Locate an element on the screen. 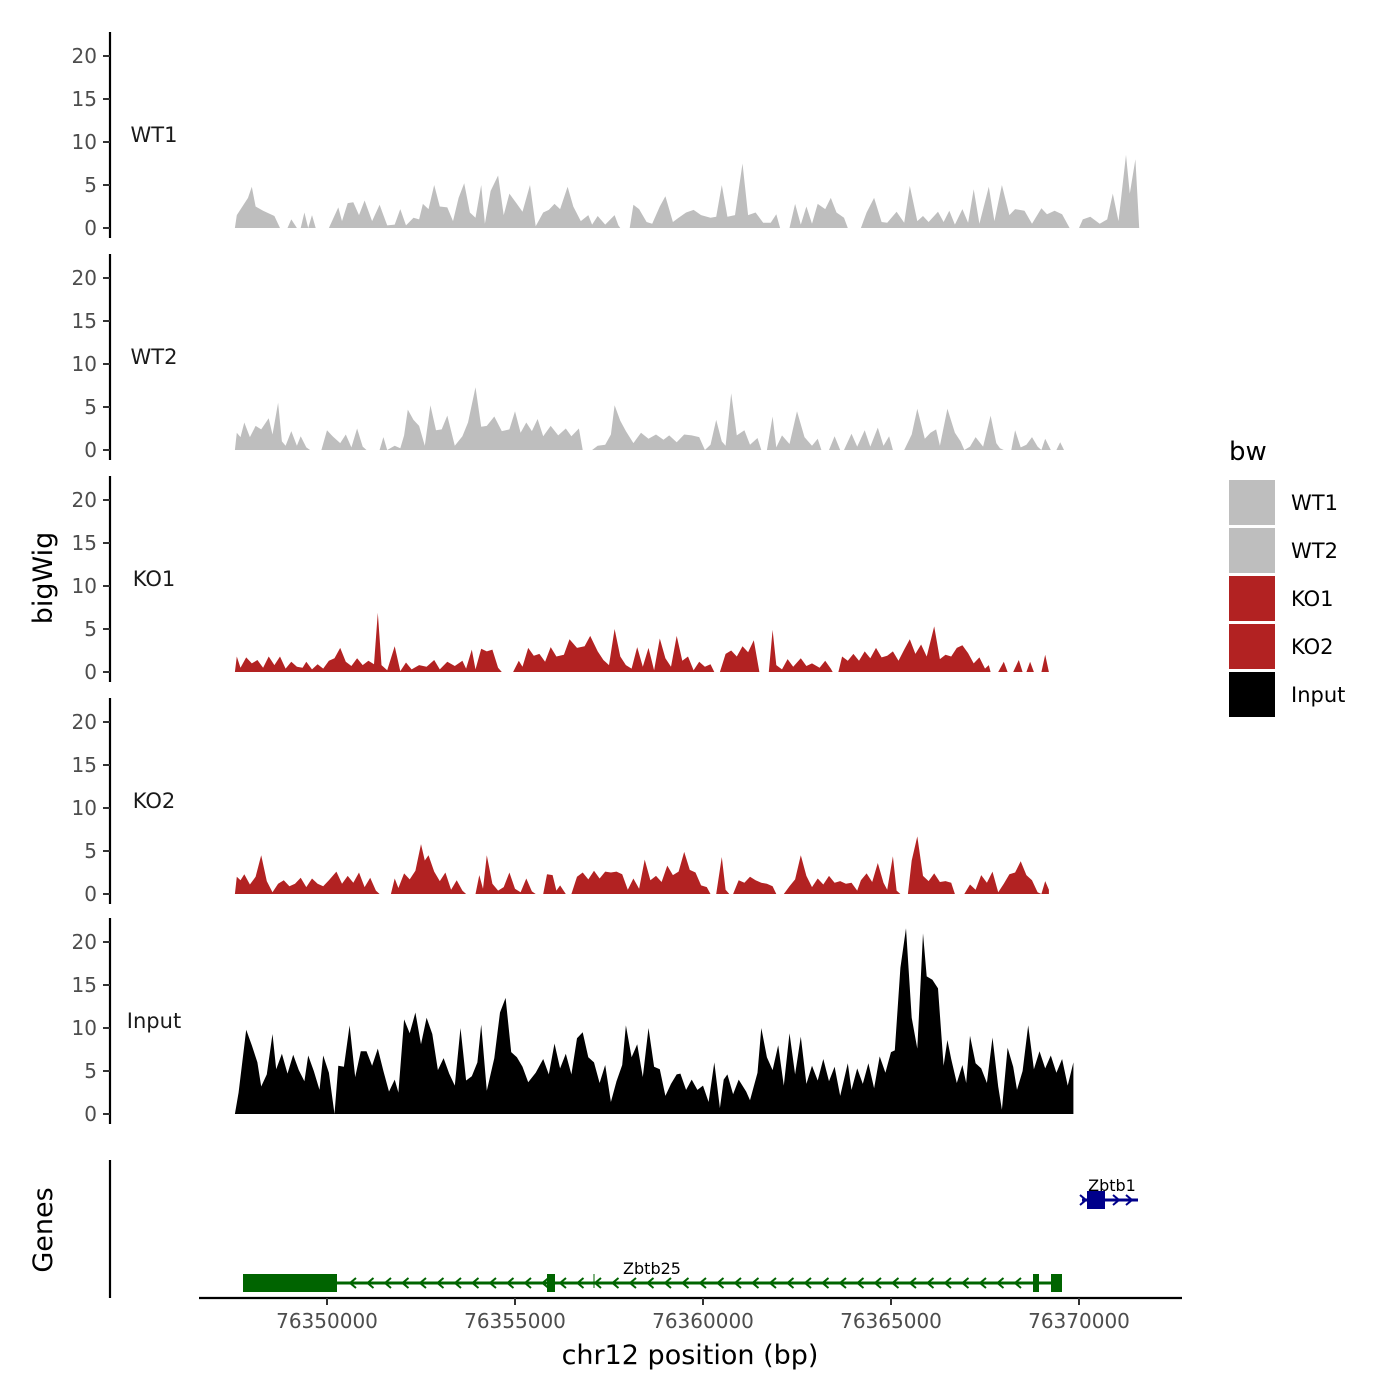 Image resolution: width=1400 pixels, height=1400 pixels. gene-zbtb1-label: Zbtb1 is located at coordinates (1112, 1185).